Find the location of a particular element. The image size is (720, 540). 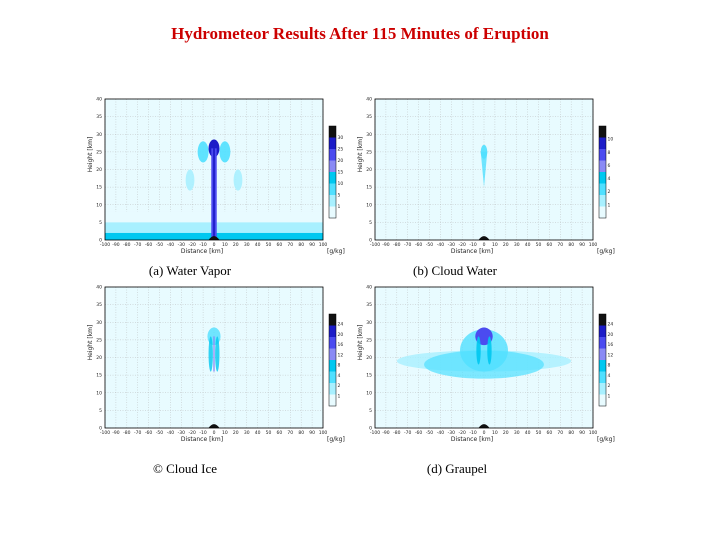

y-tick-label: 40 is located at coordinates (99, 288).